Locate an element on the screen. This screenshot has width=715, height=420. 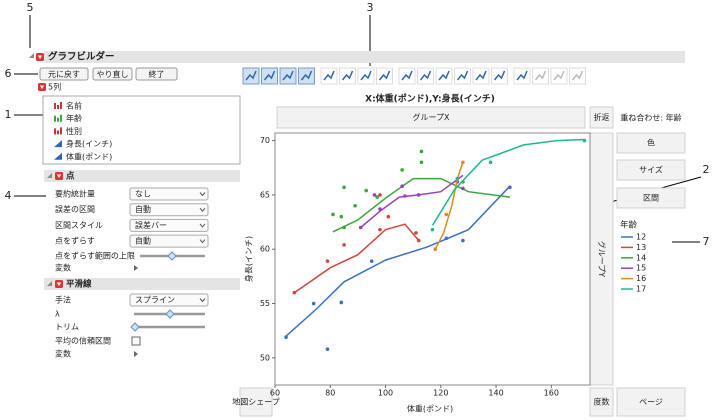
column-name: 年齢 is located at coordinates (74, 118).